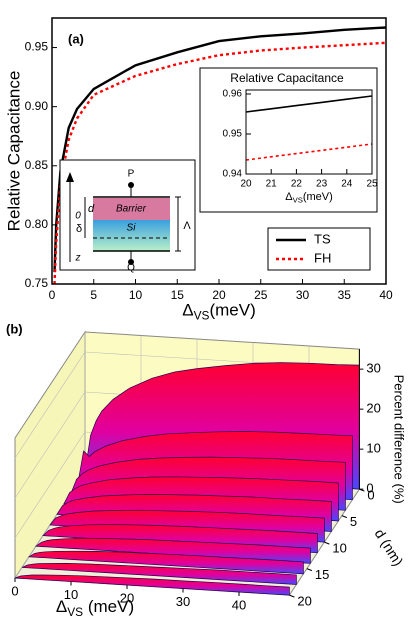 This screenshot has height=620, width=411. I want to click on device-diagram: P Q Barrier Si d δ Λ 0 z, so click(127, 216).